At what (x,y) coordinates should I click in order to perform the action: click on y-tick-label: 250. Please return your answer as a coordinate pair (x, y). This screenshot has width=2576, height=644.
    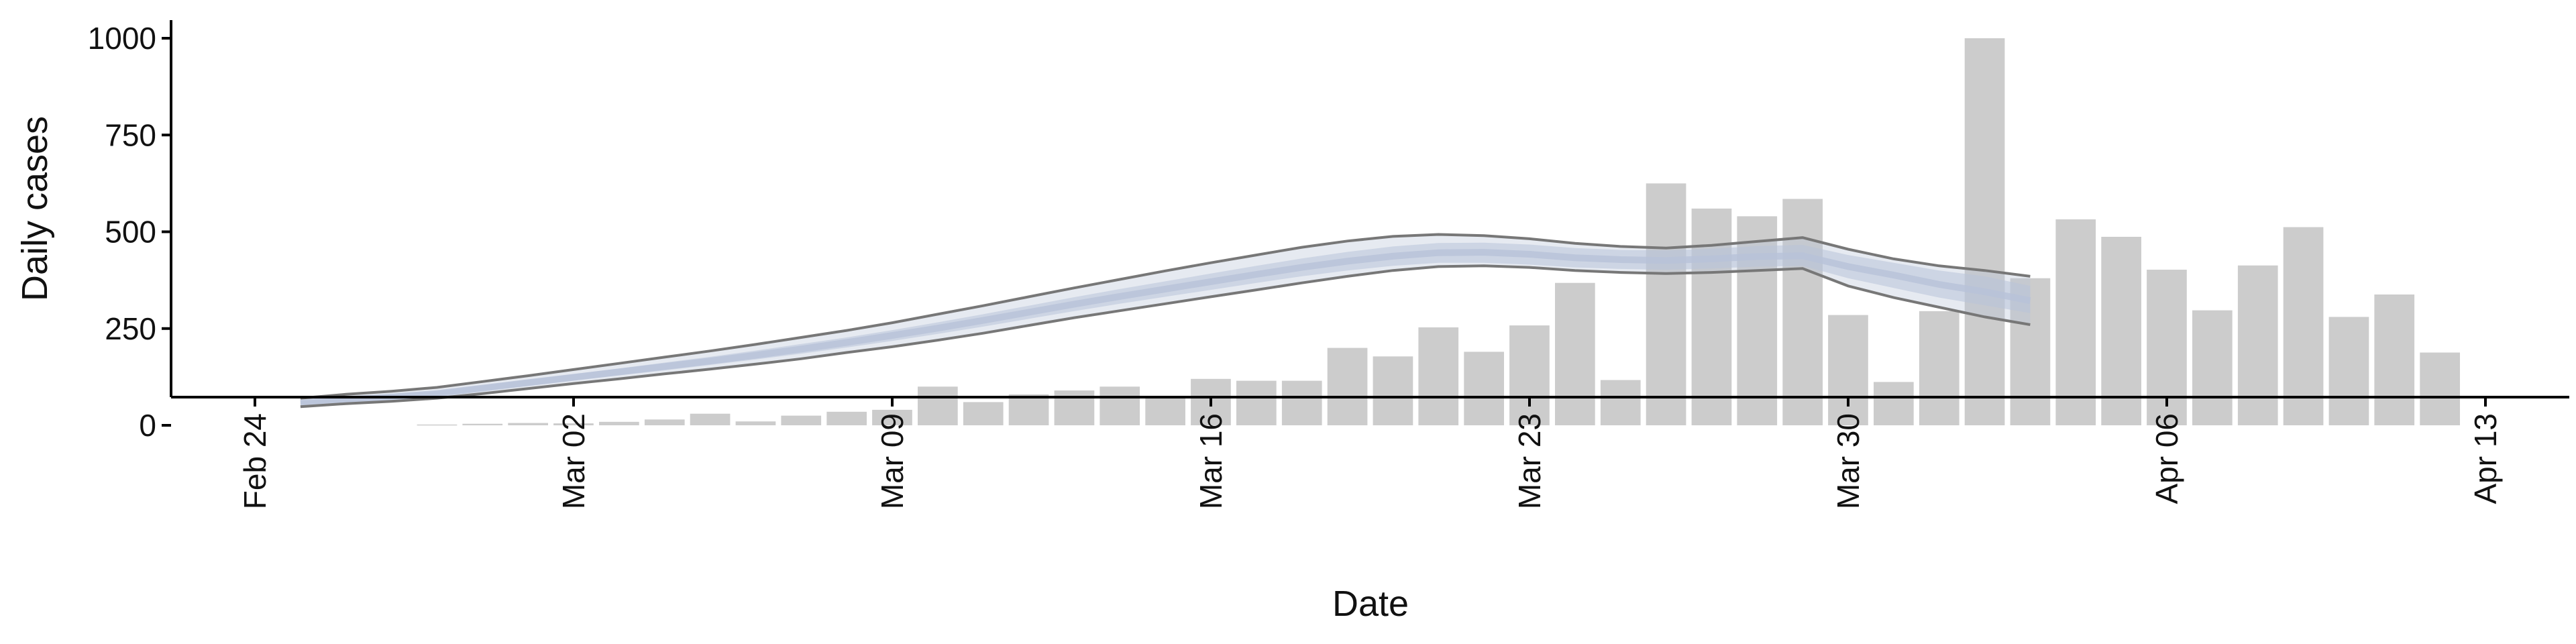
    Looking at the image, I should click on (130, 328).